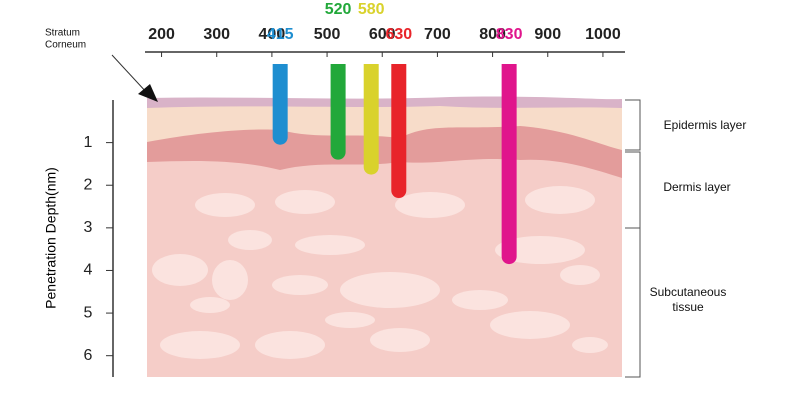 Image resolution: width=800 pixels, height=400 pixels. What do you see at coordinates (216, 34) in the screenshot?
I see `x-tick-label: 300` at bounding box center [216, 34].